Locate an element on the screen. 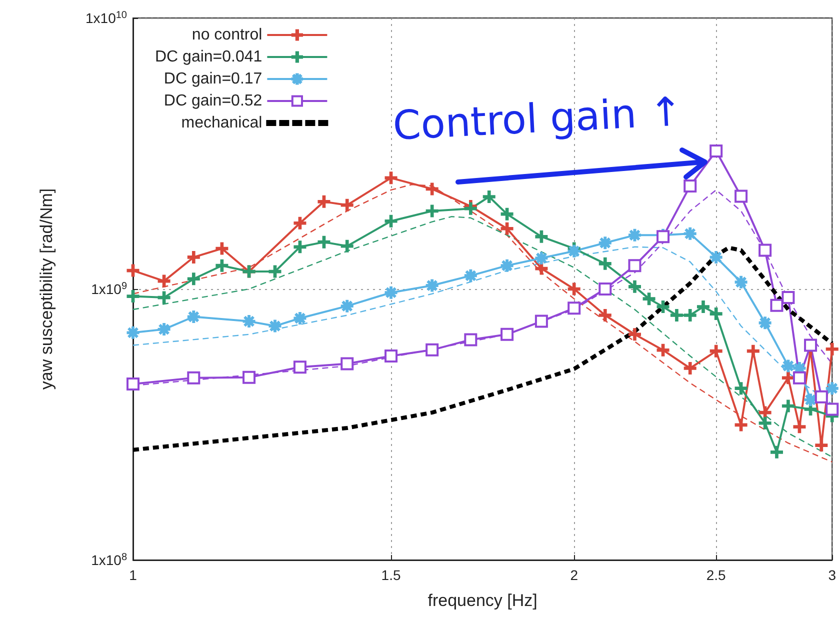  legend-label: mechanical is located at coordinates (221, 123).